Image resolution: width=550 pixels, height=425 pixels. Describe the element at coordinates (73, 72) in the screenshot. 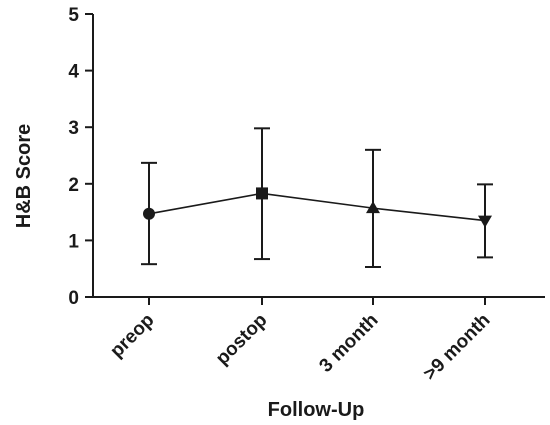

I see `y-tick-label: 4` at that location.